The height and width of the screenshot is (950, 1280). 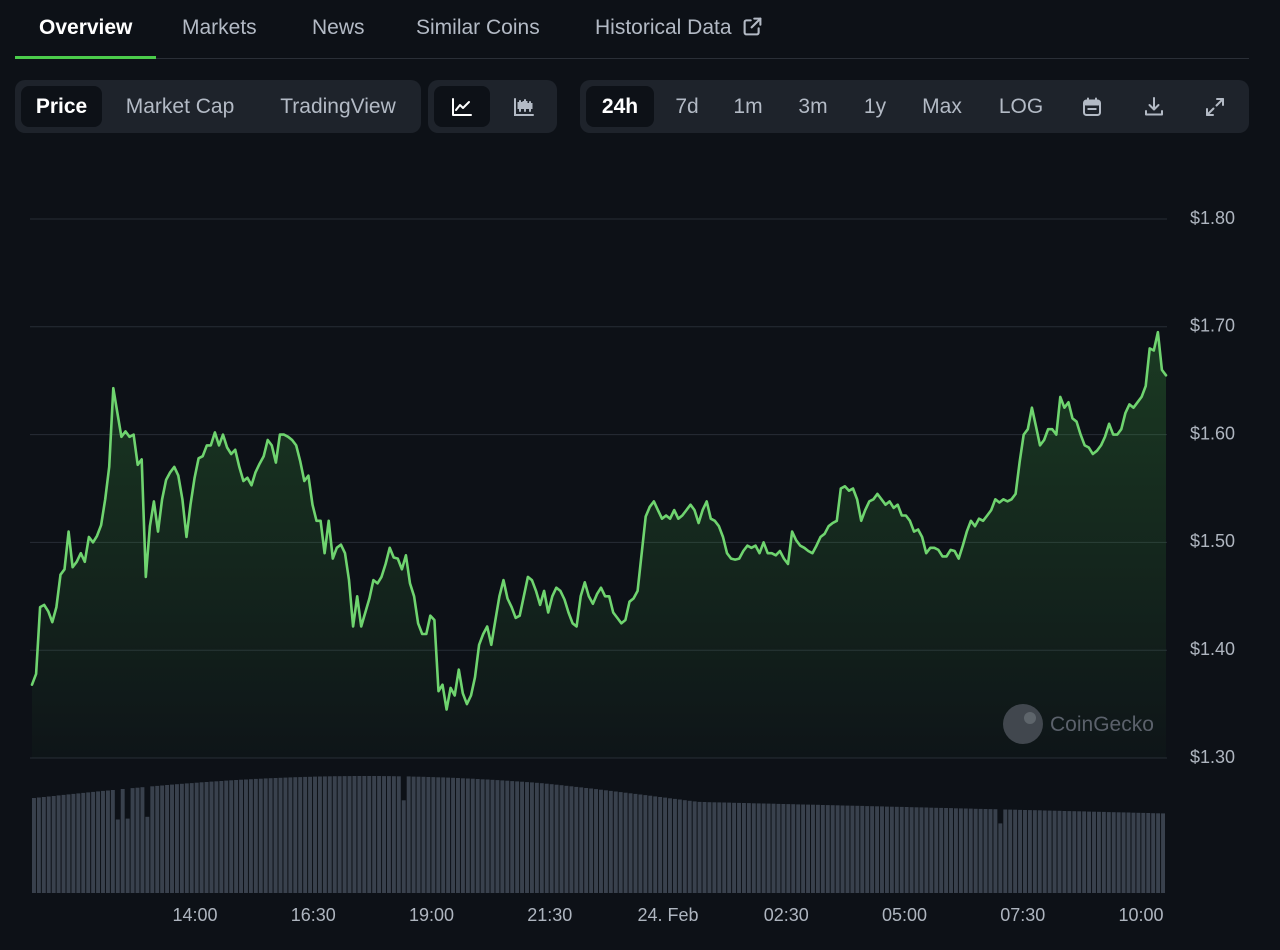 What do you see at coordinates (338, 106) in the screenshot?
I see `tradingview-button: TradingView` at bounding box center [338, 106].